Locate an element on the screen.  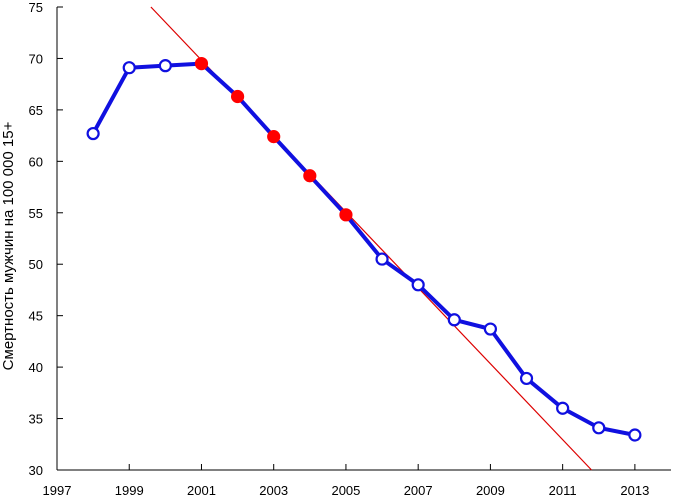
x-tick-label: 1997 is located at coordinates (57, 490).